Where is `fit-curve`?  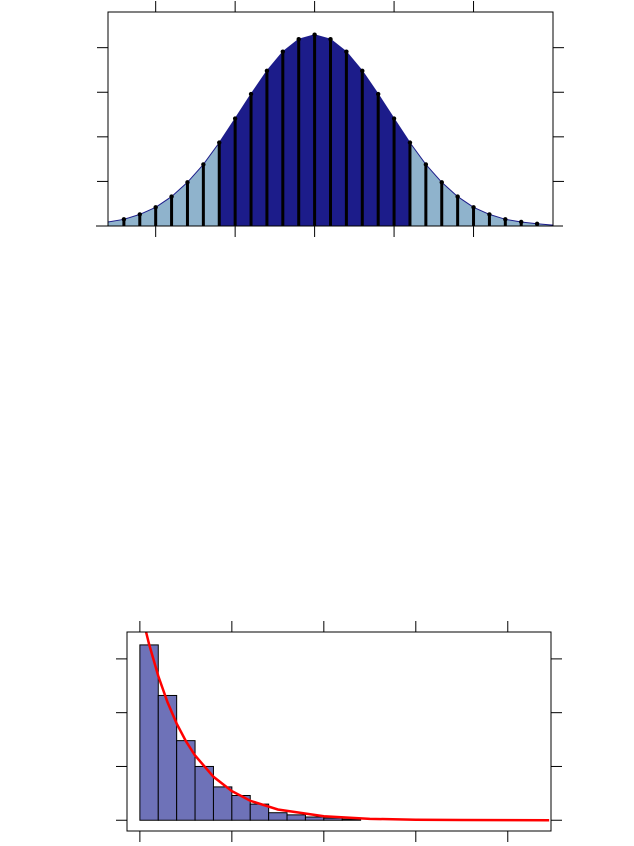 fit-curve is located at coordinates (347, 727).